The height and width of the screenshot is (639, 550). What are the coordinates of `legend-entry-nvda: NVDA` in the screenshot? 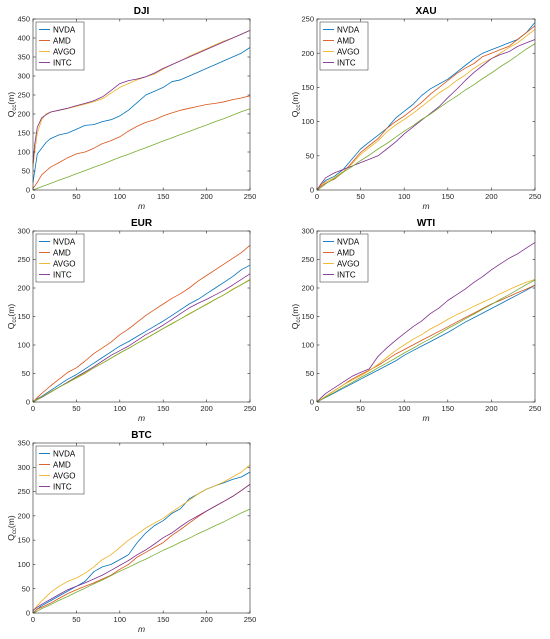 It's located at (64, 241).